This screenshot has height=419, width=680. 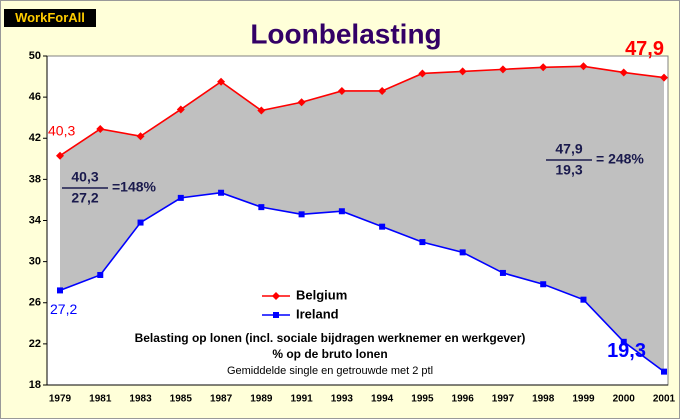 I want to click on x-tick-label: 1985, so click(x=181, y=399).